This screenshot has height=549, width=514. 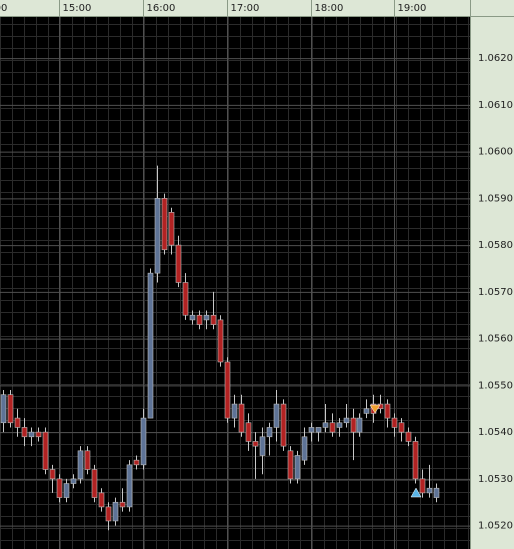 I want to click on y-tick-label: 1.0620, so click(x=495, y=58).